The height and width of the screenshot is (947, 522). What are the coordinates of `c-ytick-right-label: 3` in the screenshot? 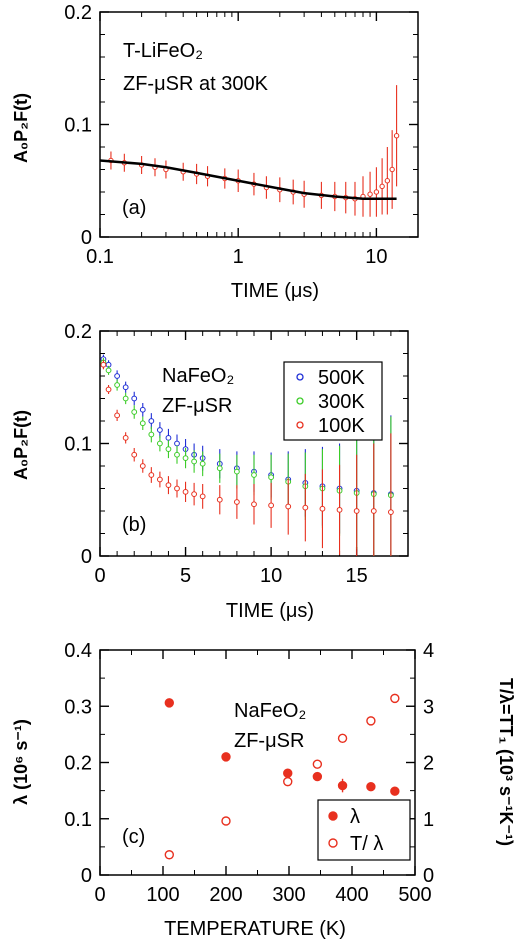 It's located at (428, 707).